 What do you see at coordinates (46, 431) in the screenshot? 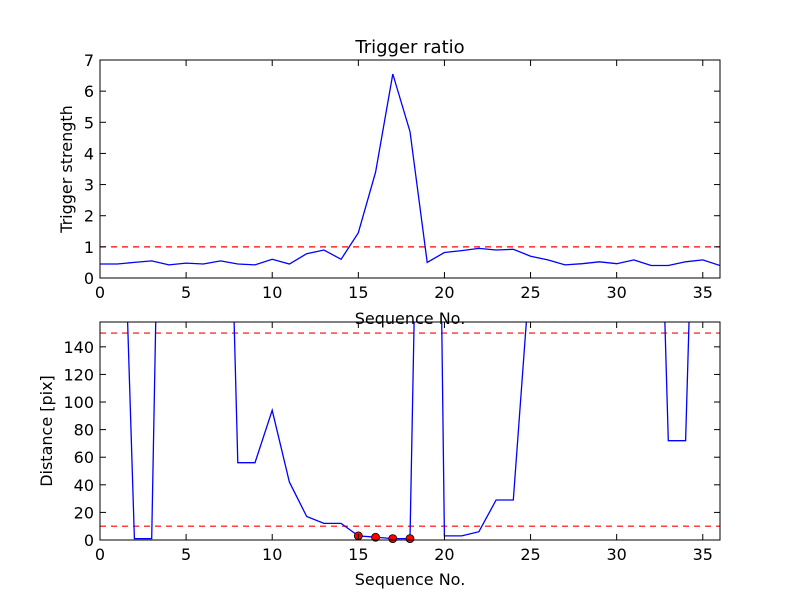
I see `y-axis-label: Distance [pix]` at bounding box center [46, 431].